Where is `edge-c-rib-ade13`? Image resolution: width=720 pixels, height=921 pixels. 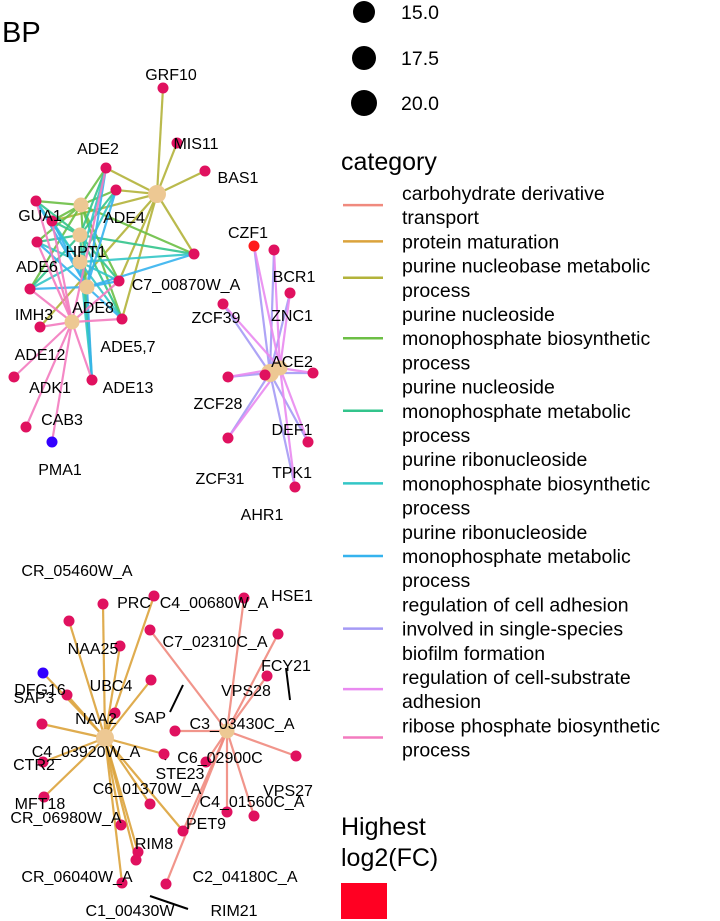 edge-c-rib-ade13 is located at coordinates (82, 351).